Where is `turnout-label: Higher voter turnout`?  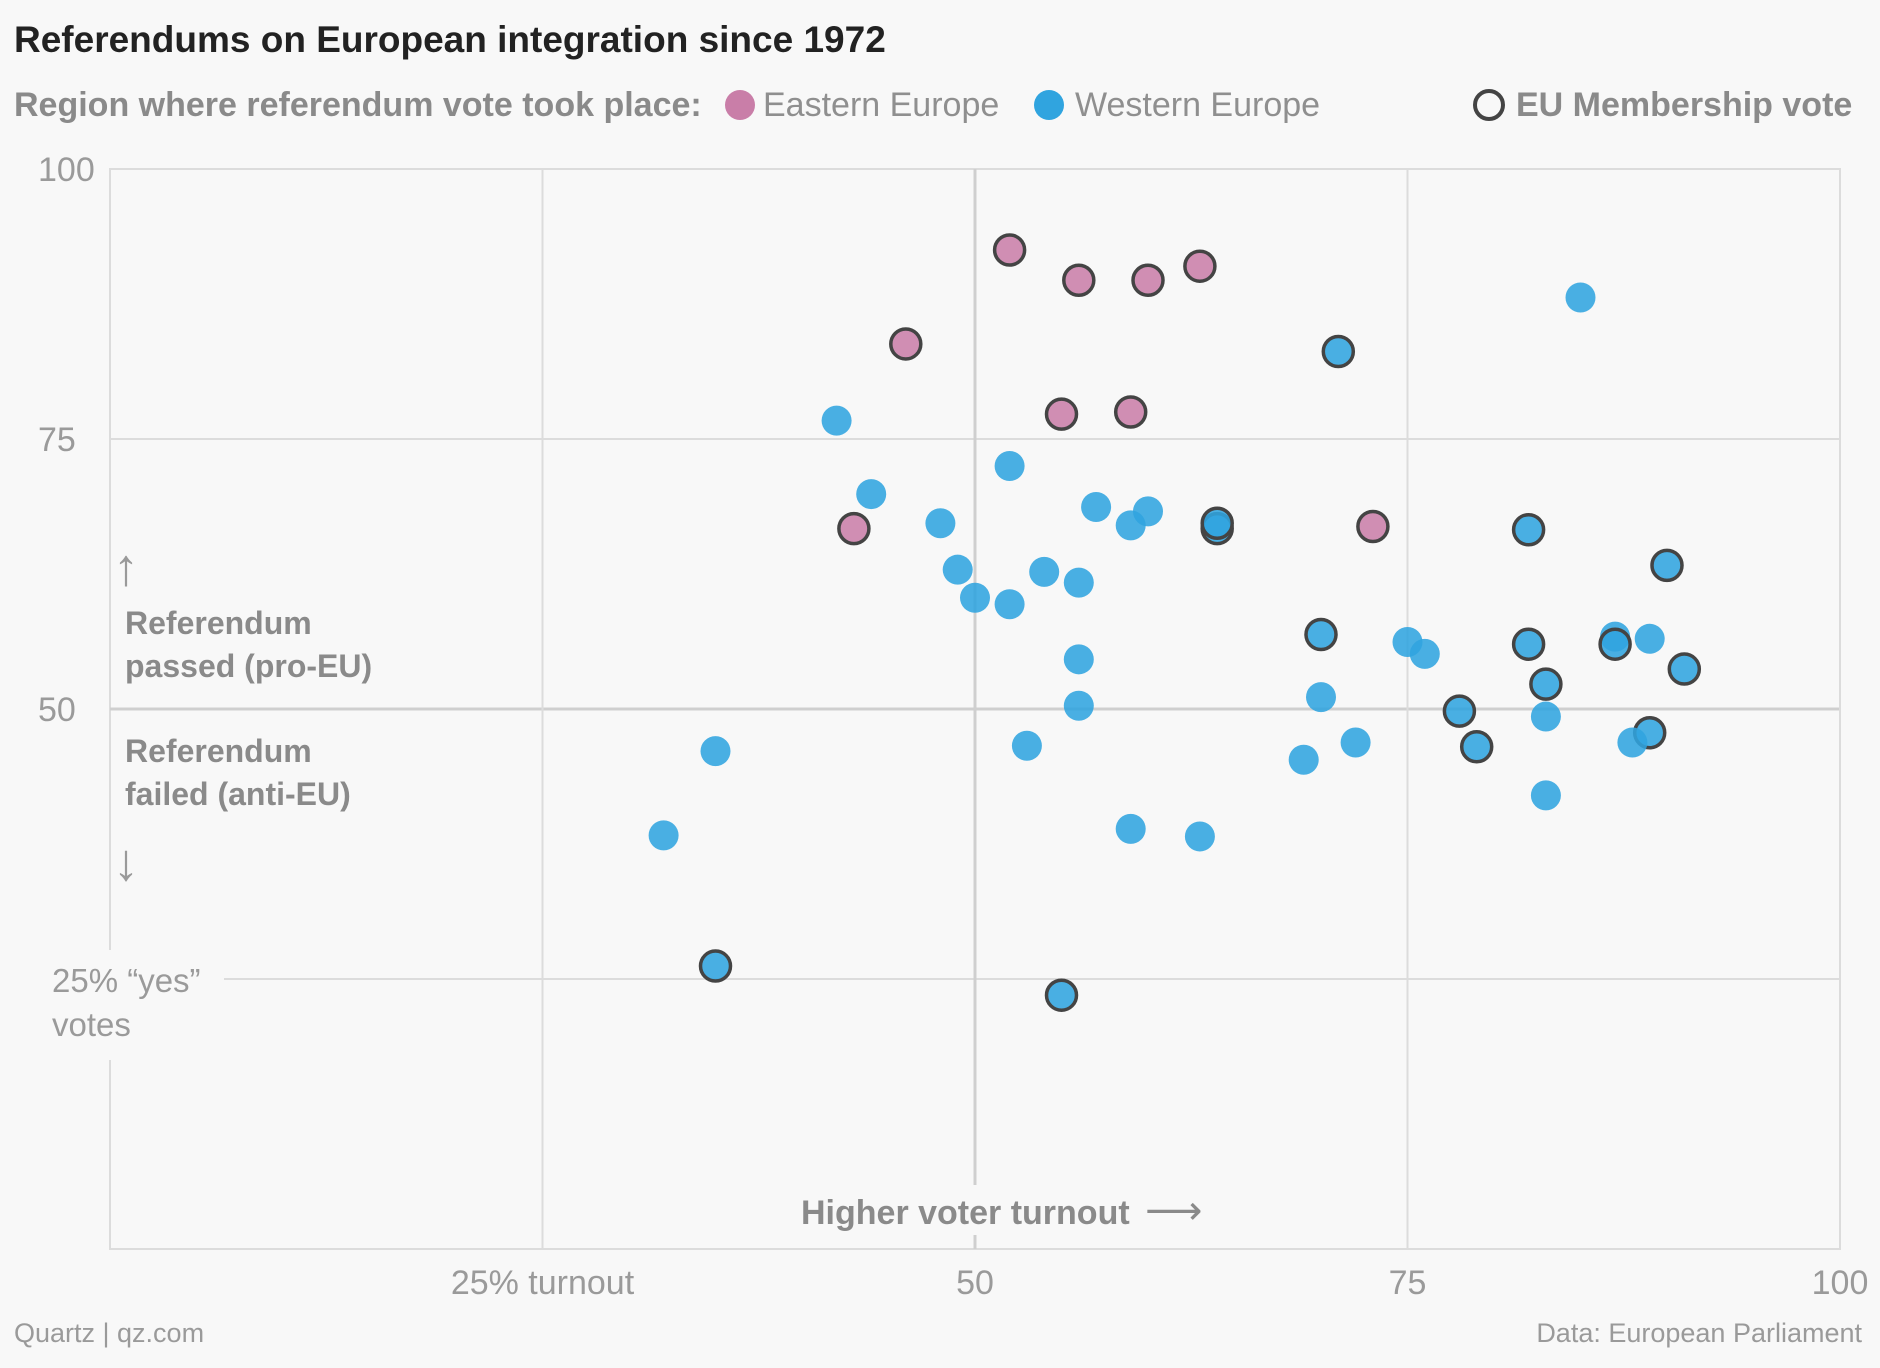
turnout-label: Higher voter turnout is located at coordinates (965, 1213).